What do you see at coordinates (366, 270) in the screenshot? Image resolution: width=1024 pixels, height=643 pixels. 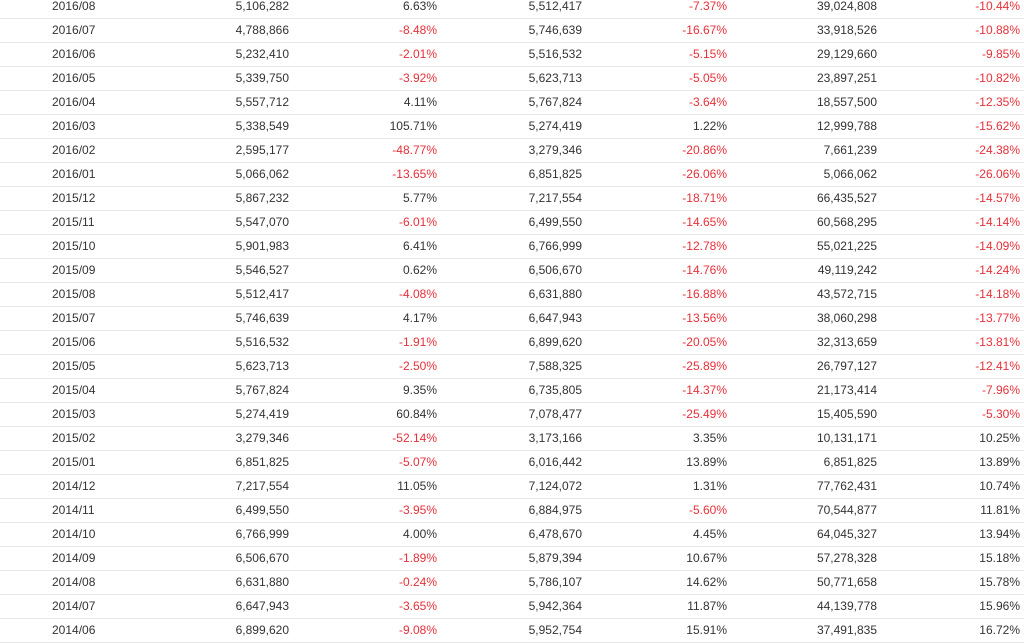 I see `change-cell: 0.62%` at bounding box center [366, 270].